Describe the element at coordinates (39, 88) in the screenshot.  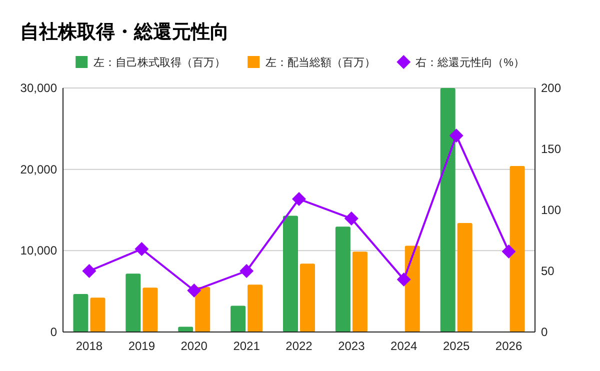
I see `y-tick-label: 30,000` at that location.